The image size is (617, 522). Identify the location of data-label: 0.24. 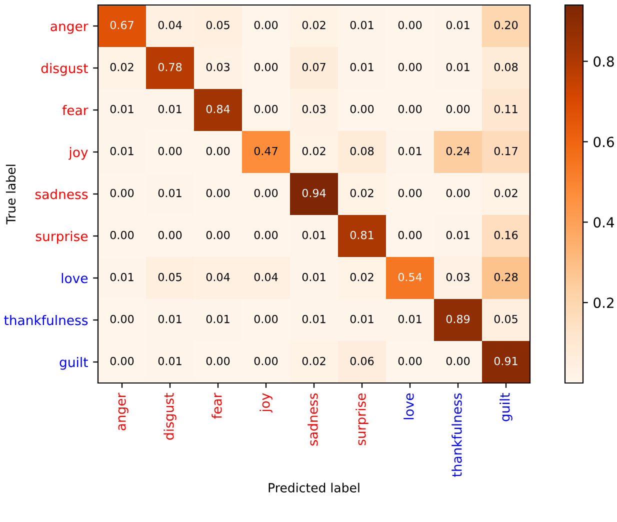
(458, 151).